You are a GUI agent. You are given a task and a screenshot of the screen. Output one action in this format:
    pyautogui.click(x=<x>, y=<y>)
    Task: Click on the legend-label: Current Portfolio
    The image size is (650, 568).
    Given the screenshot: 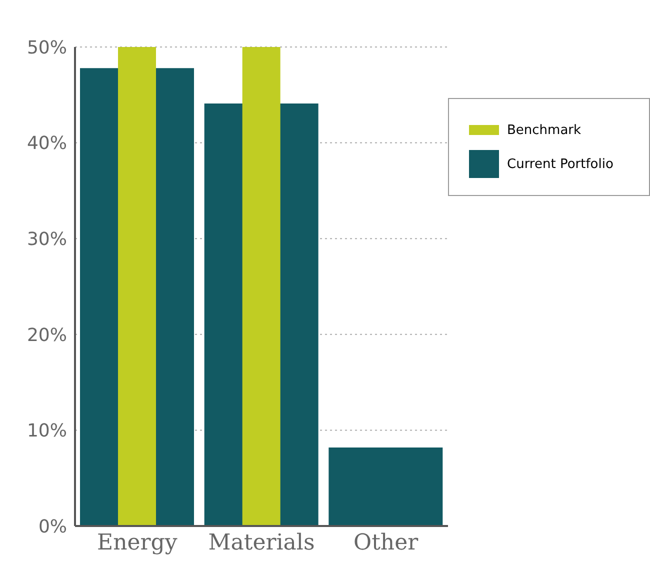 What is the action you would take?
    pyautogui.click(x=560, y=164)
    